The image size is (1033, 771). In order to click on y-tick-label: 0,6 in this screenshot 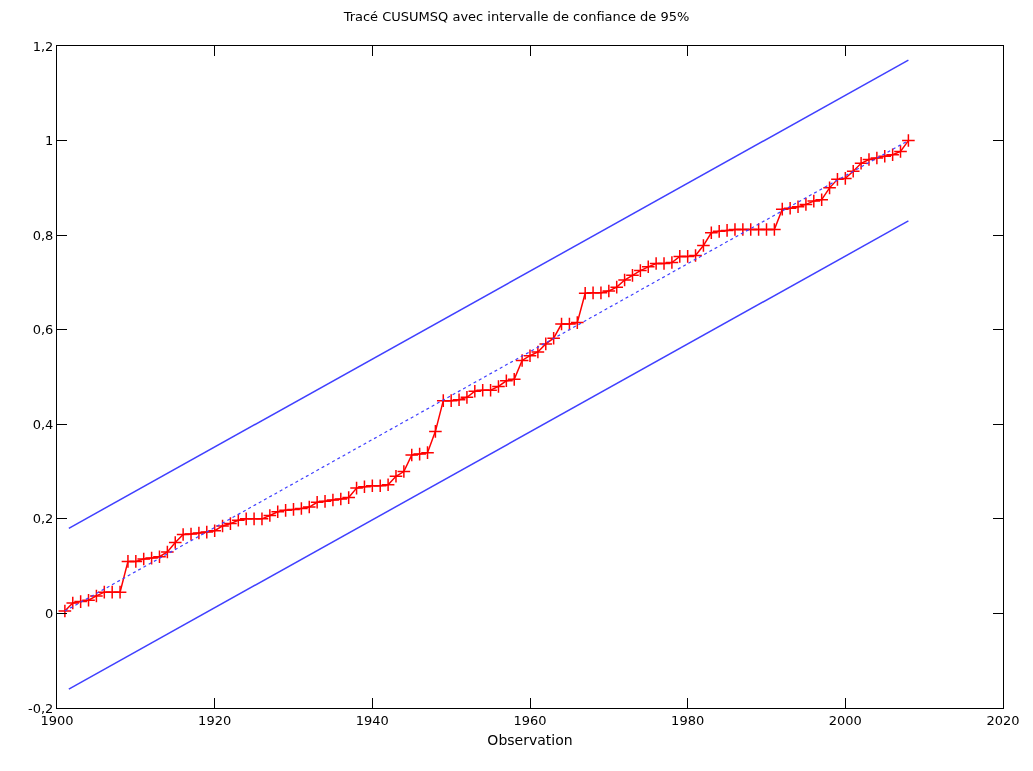, I will do `click(43, 330)`.